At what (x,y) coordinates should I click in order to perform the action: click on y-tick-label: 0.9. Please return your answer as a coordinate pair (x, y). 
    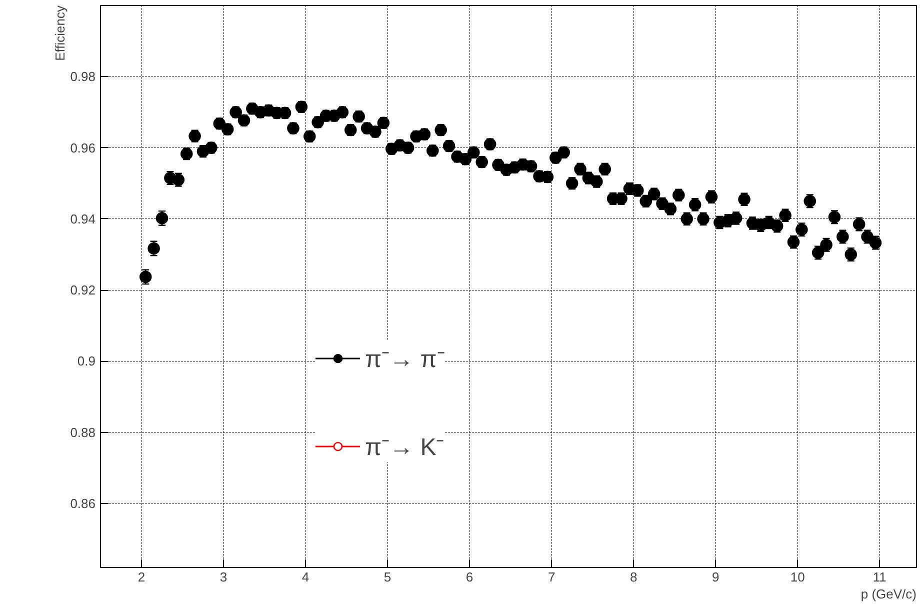
    Looking at the image, I should click on (86, 361).